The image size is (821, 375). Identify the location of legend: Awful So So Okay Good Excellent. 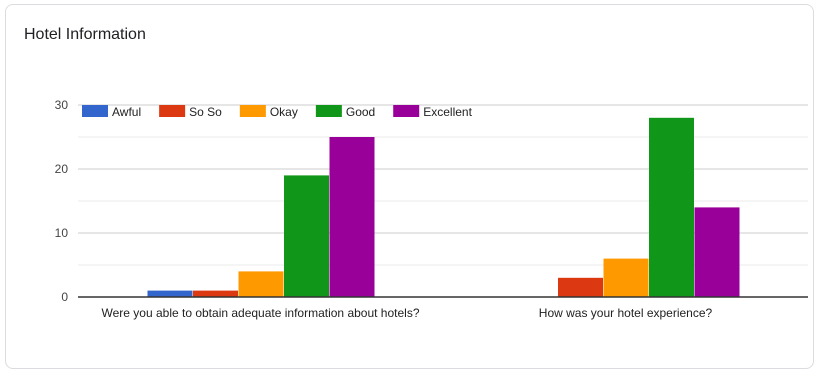
(277, 112).